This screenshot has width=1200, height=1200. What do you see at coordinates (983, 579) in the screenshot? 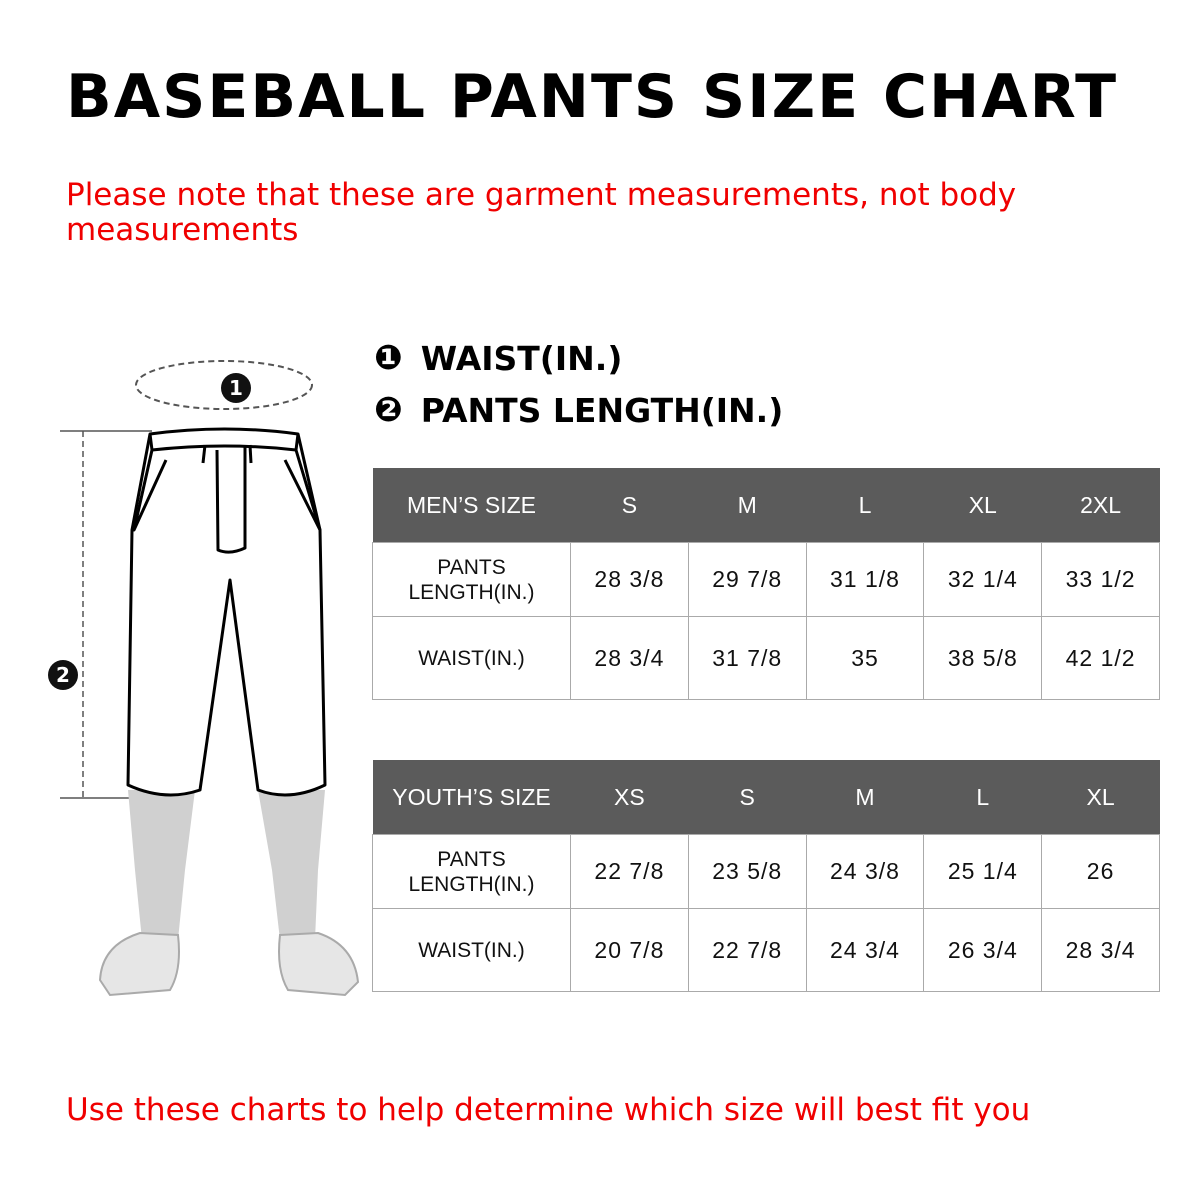
I see `table-cell: 32 1/4` at bounding box center [983, 579].